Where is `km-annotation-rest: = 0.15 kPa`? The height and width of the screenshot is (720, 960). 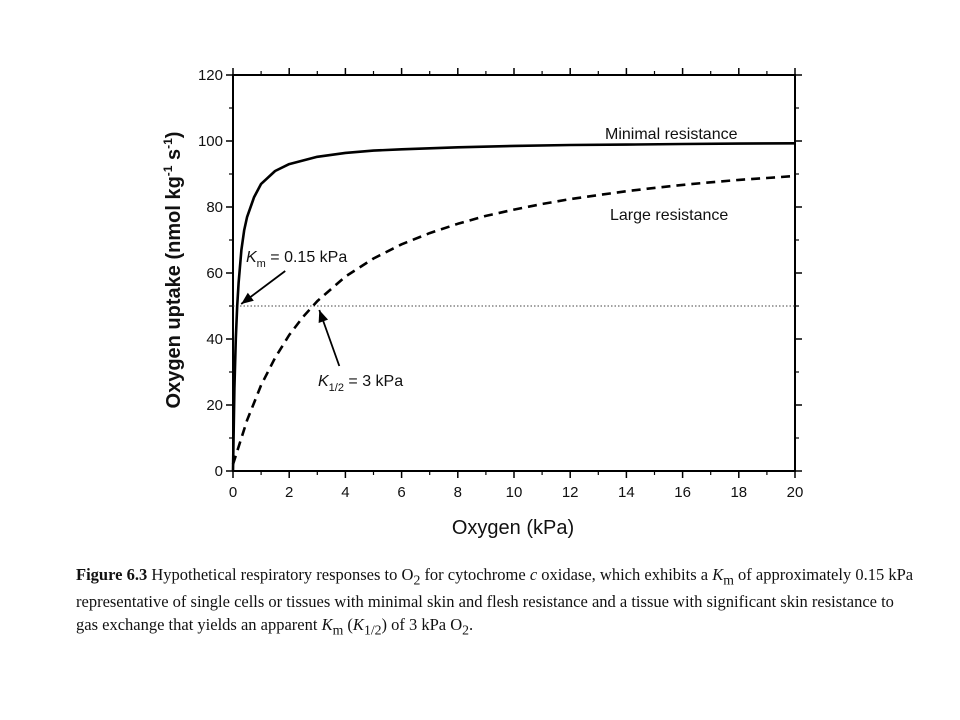
km-annotation-rest: = 0.15 kPa is located at coordinates (306, 257).